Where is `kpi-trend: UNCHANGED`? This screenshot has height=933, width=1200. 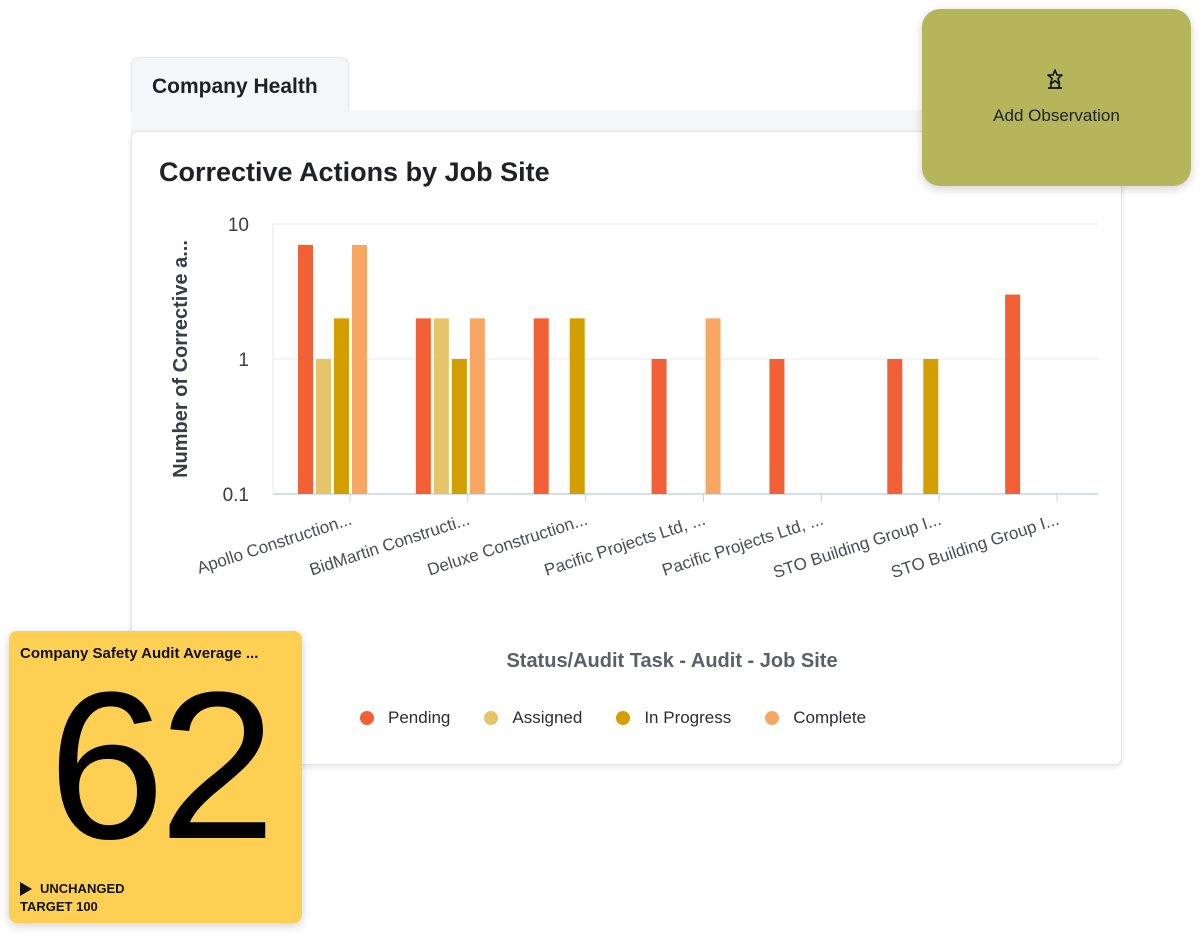
kpi-trend: UNCHANGED is located at coordinates (72, 888).